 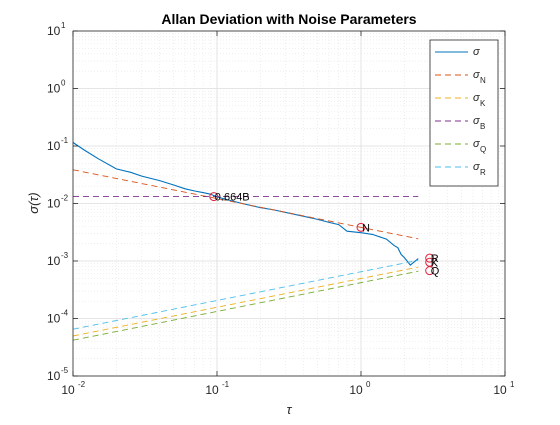 I want to click on series-line-q, so click(x=245, y=305).